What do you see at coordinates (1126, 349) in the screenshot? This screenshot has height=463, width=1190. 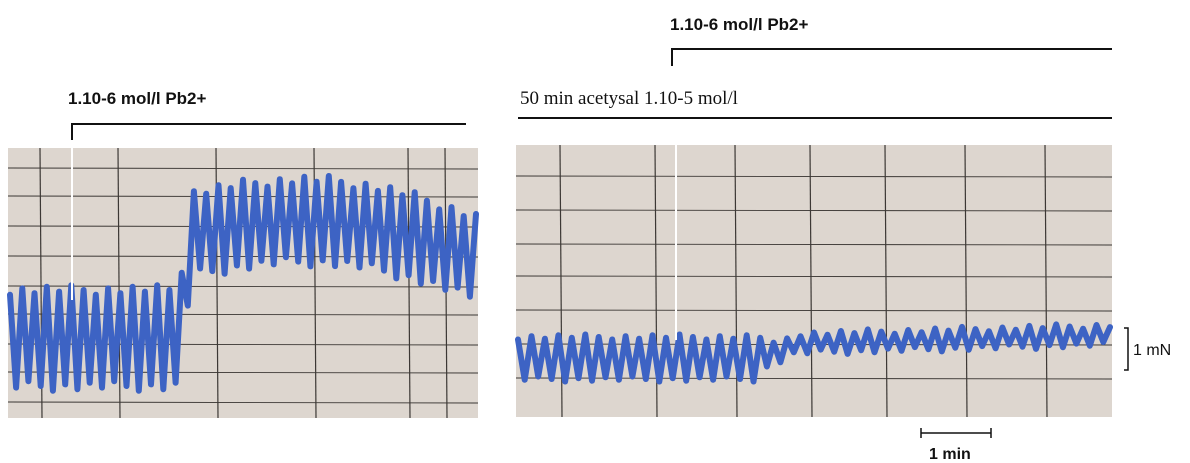 I see `force-scale-bracket` at bounding box center [1126, 349].